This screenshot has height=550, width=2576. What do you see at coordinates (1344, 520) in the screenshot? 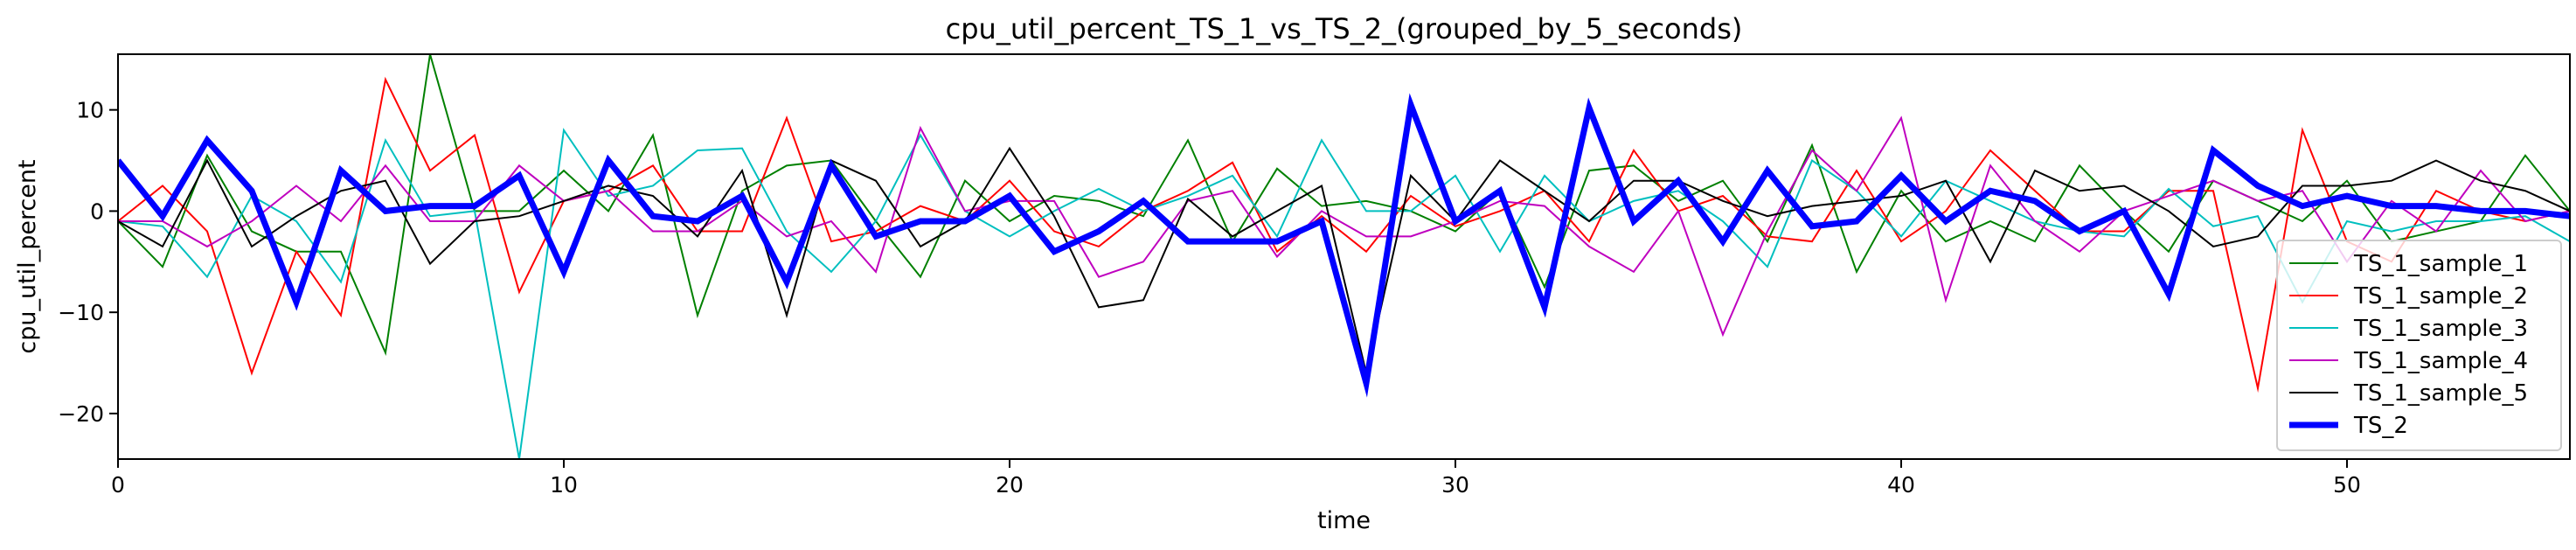
I see `x-axis-label: time` at bounding box center [1344, 520].